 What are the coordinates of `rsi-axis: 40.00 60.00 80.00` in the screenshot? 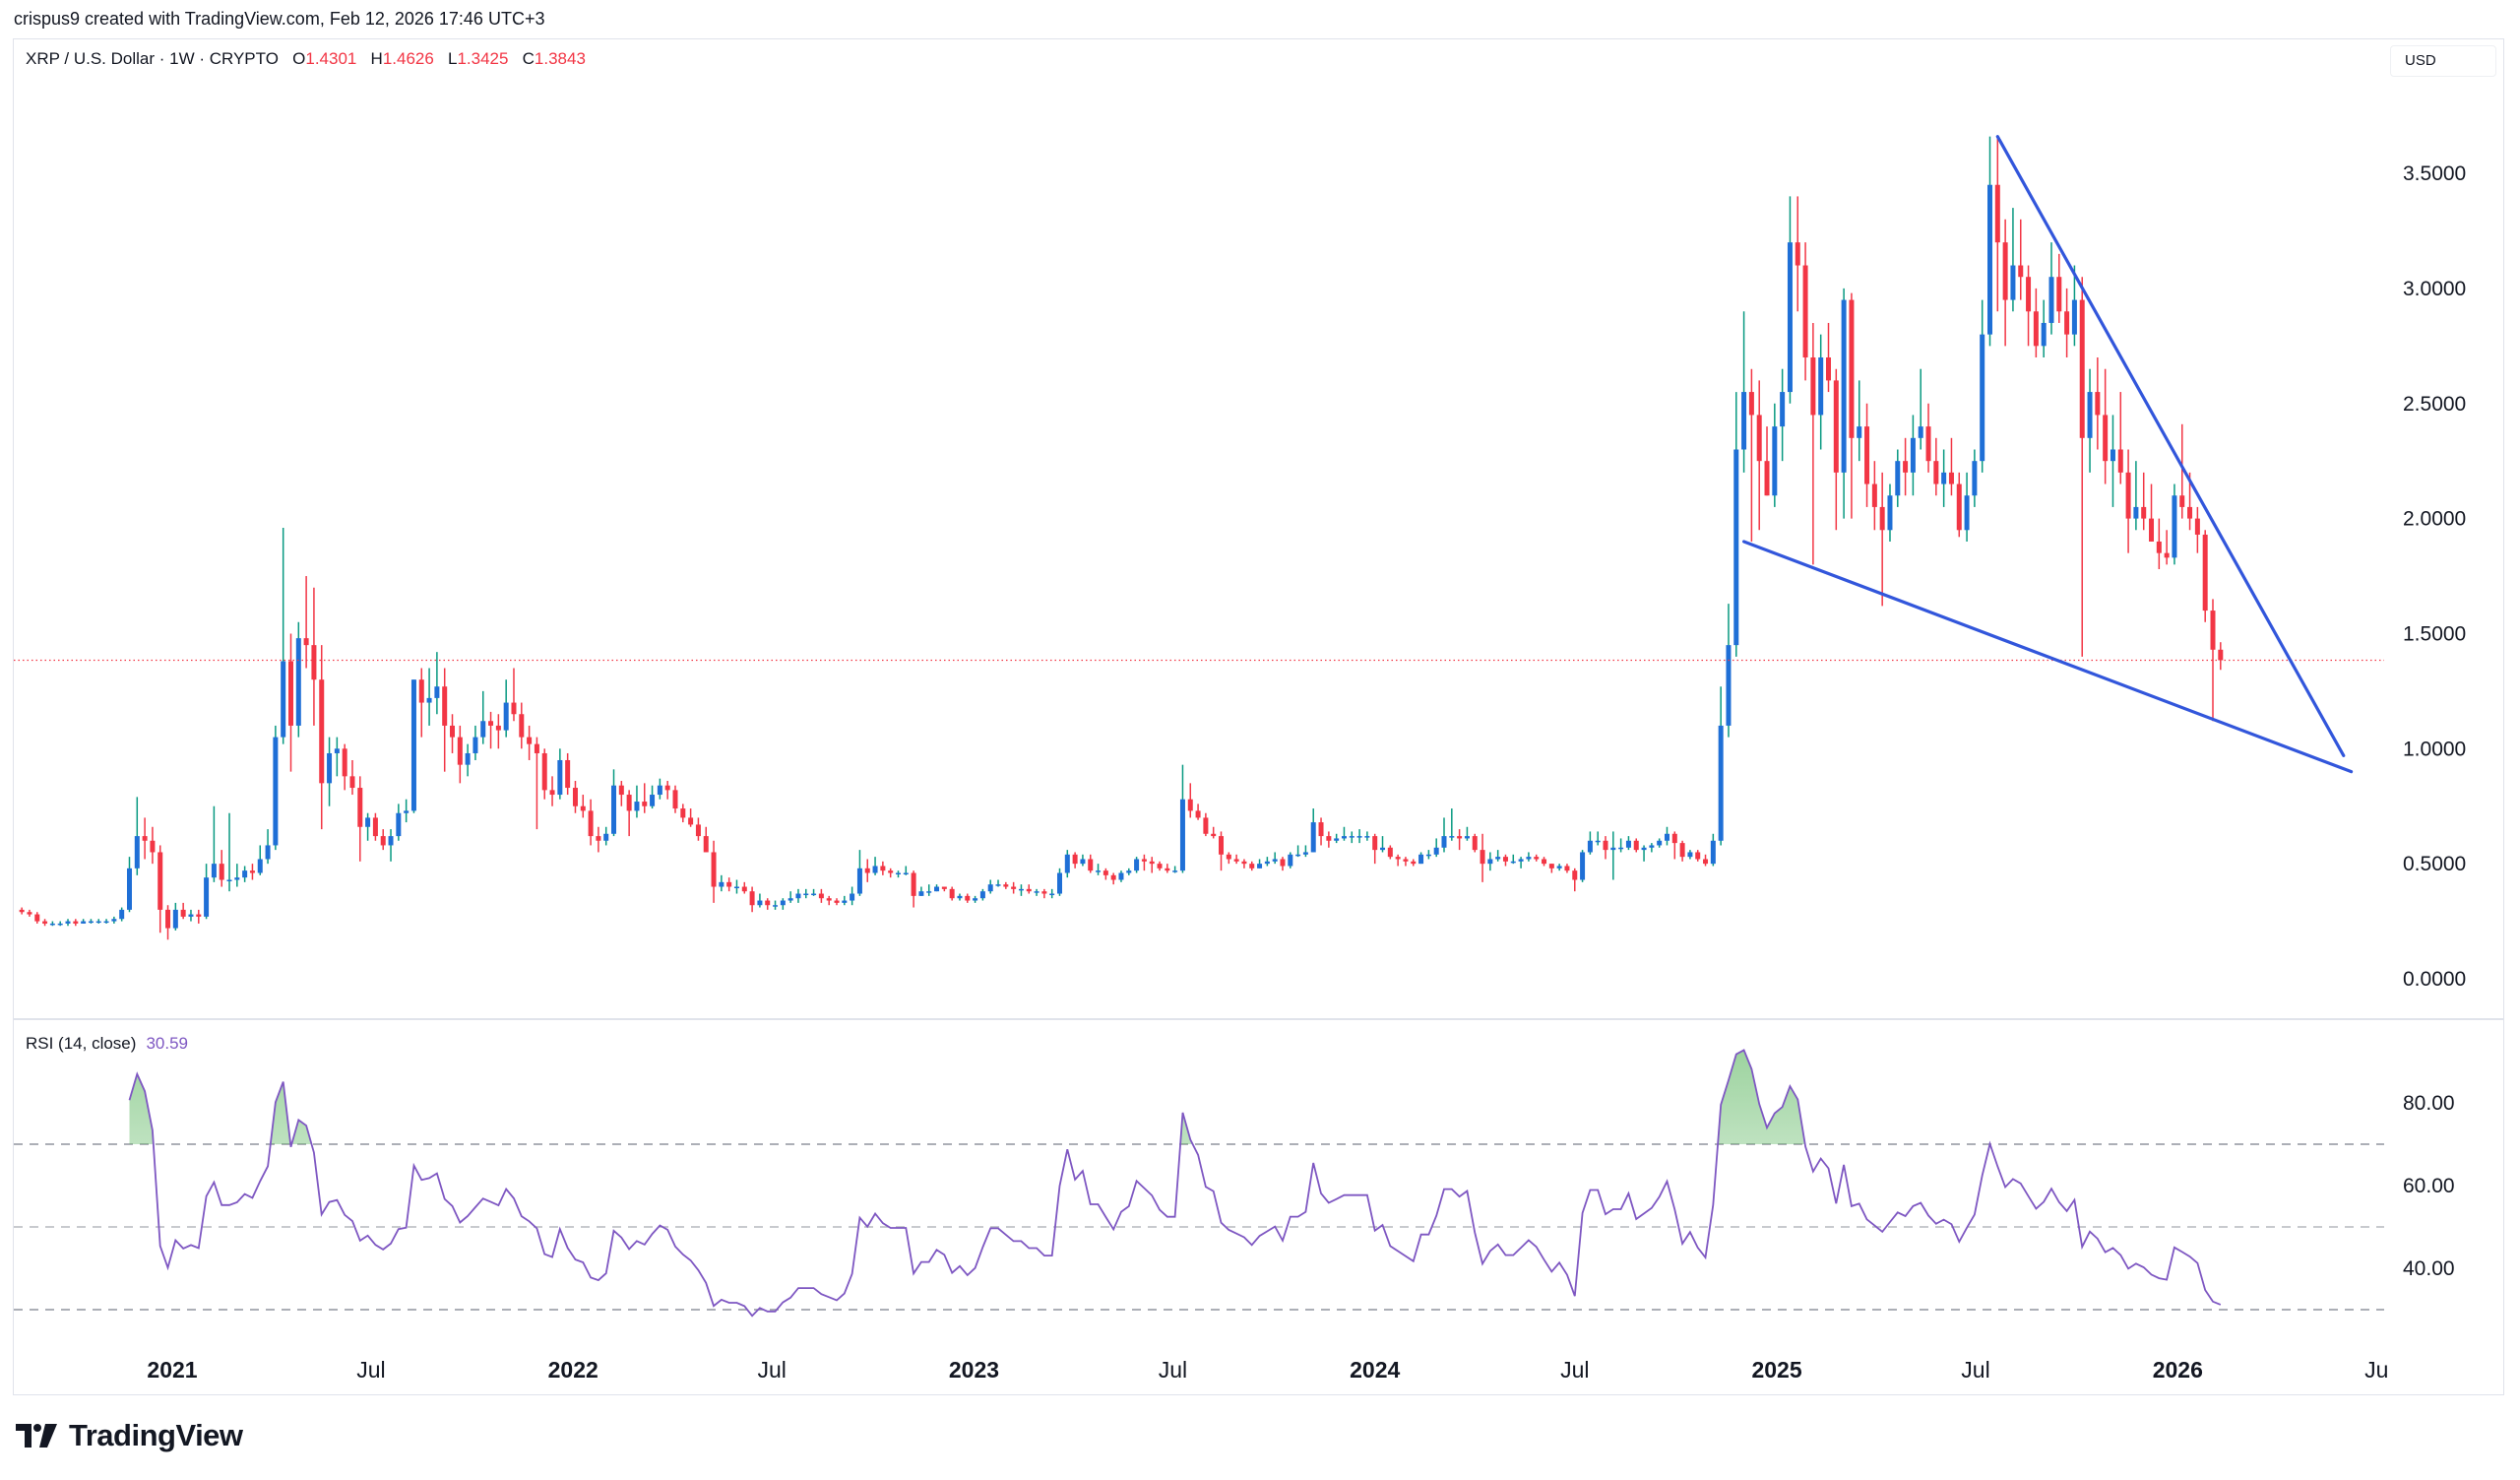 It's located at (2429, 1186).